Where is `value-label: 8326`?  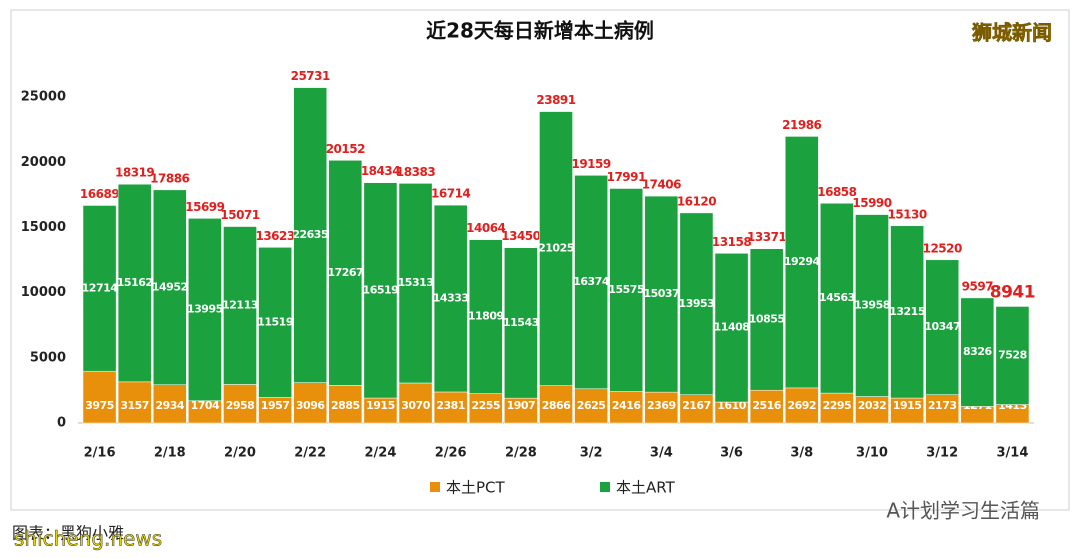
value-label: 8326 is located at coordinates (977, 351).